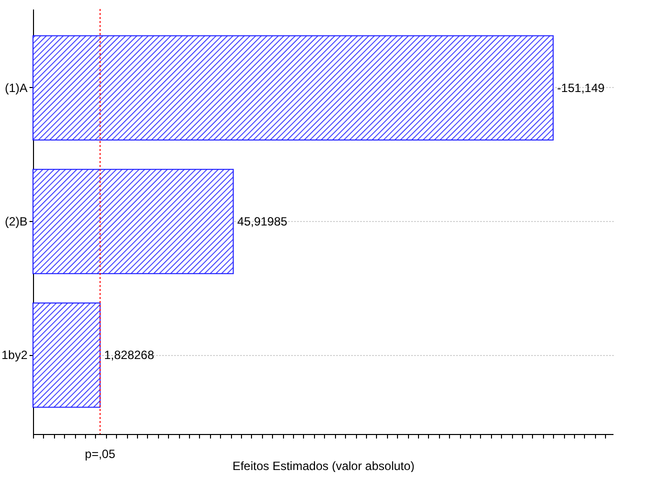 Image resolution: width=646 pixels, height=488 pixels. What do you see at coordinates (129, 355) in the screenshot?
I see `annotation: 1,828268` at bounding box center [129, 355].